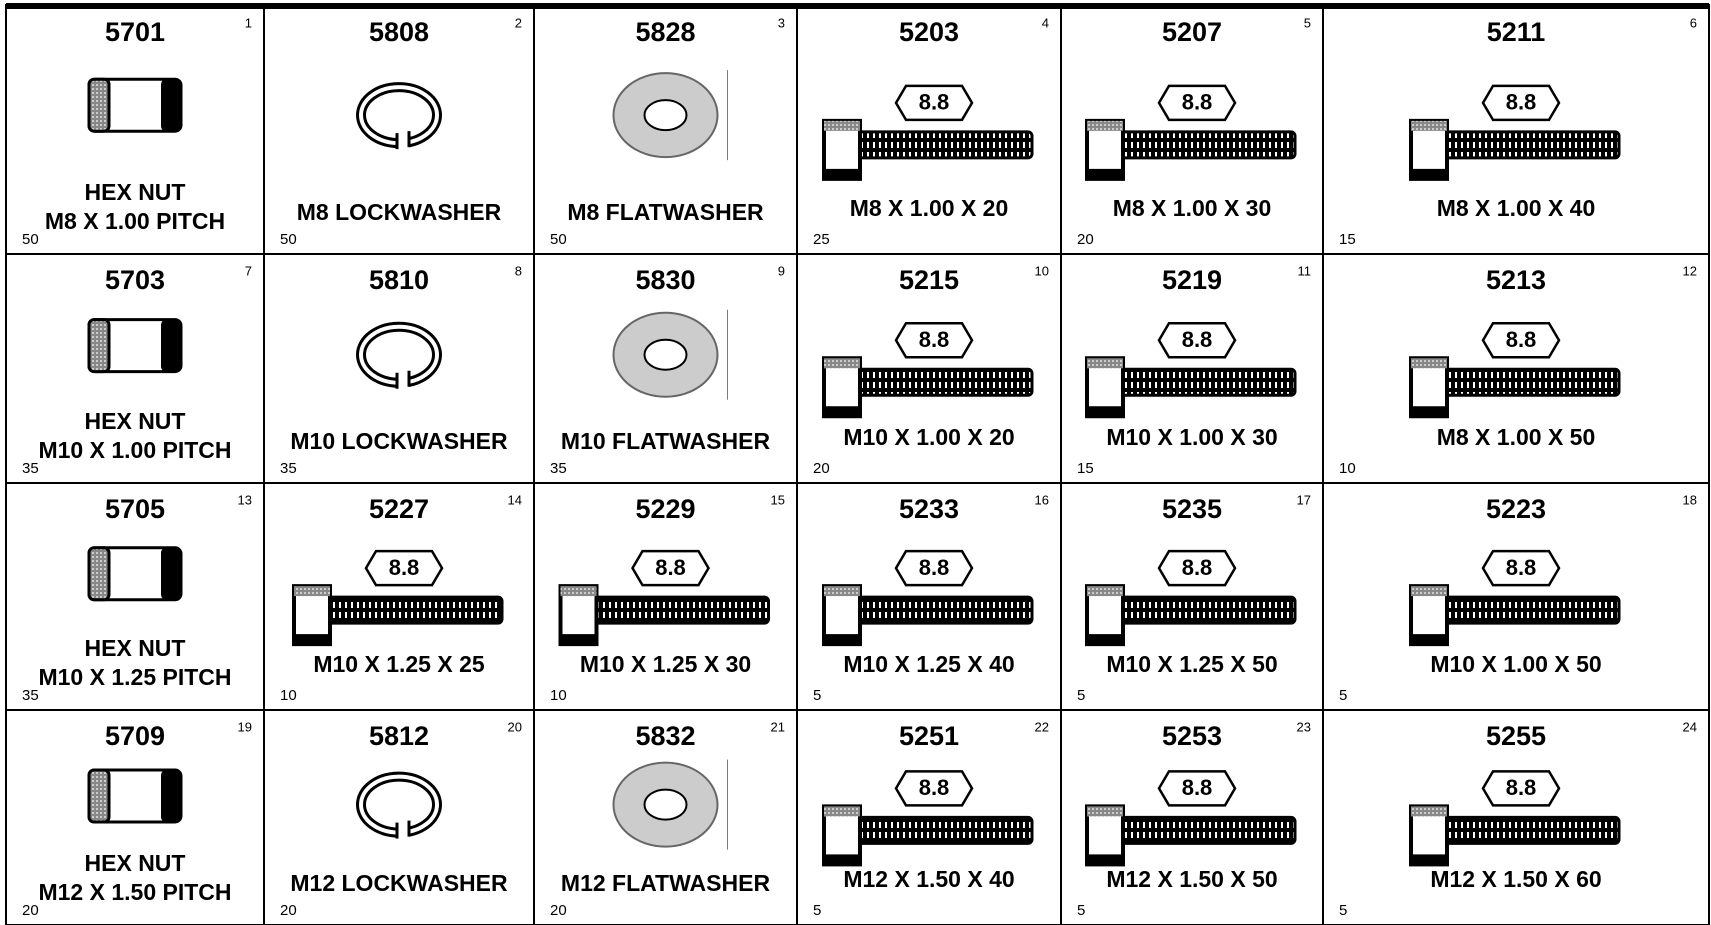 The image size is (1711, 925). I want to click on part-label: M8 FLATWASHER, so click(665, 212).